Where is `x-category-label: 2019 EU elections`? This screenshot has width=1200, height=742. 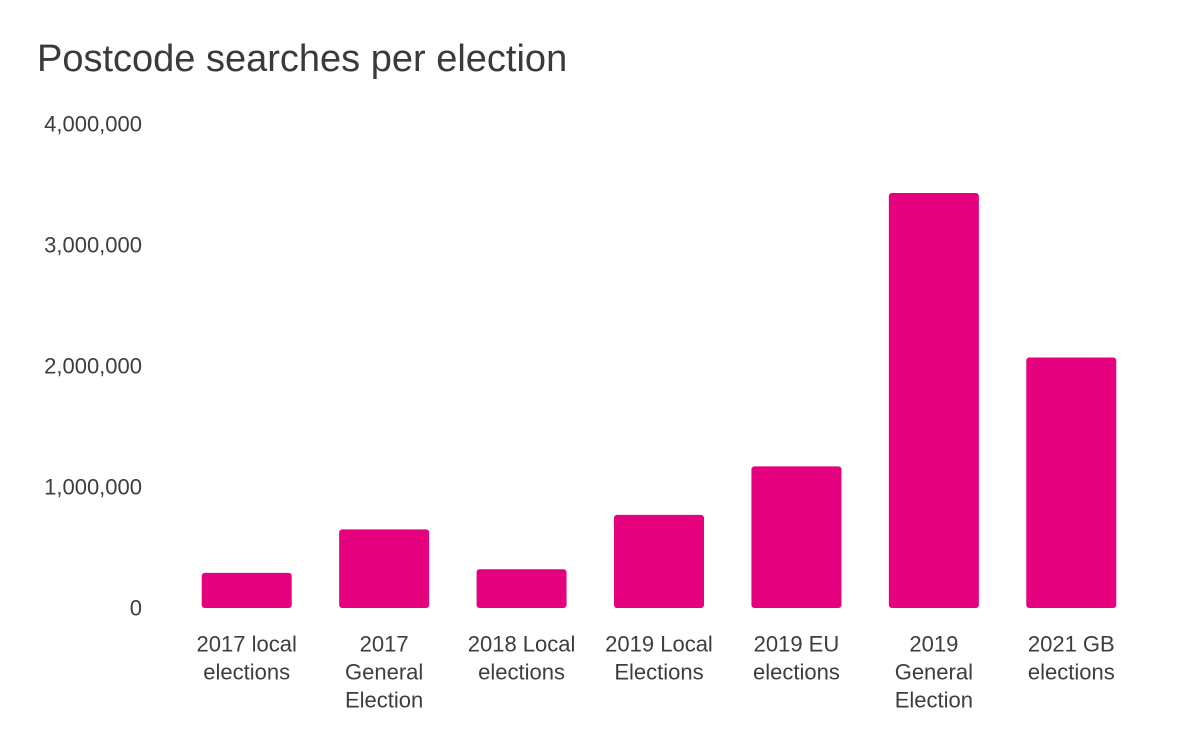 x-category-label: 2019 EU elections is located at coordinates (796, 658).